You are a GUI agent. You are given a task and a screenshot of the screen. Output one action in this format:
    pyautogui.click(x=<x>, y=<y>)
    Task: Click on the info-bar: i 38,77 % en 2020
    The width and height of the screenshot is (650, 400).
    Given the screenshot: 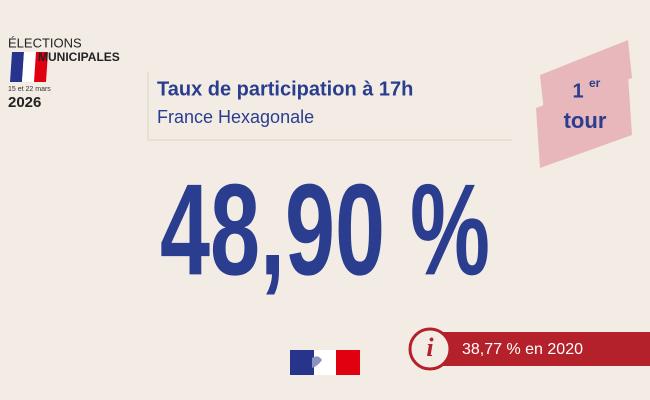 What is the action you would take?
    pyautogui.click(x=529, y=349)
    